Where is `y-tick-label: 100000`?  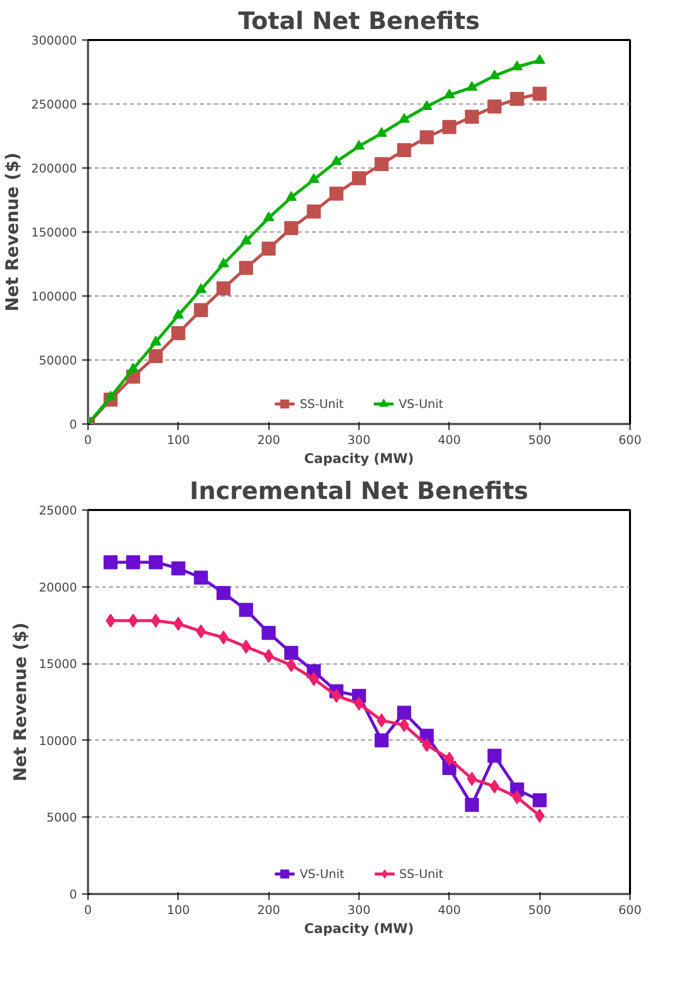
y-tick-label: 100000 is located at coordinates (54, 297).